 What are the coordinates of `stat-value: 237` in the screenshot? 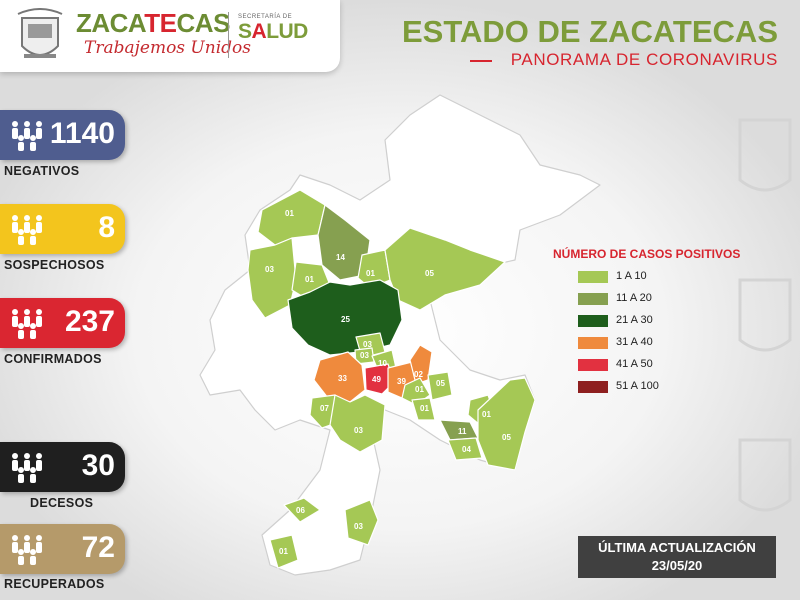 It's located at (89, 321).